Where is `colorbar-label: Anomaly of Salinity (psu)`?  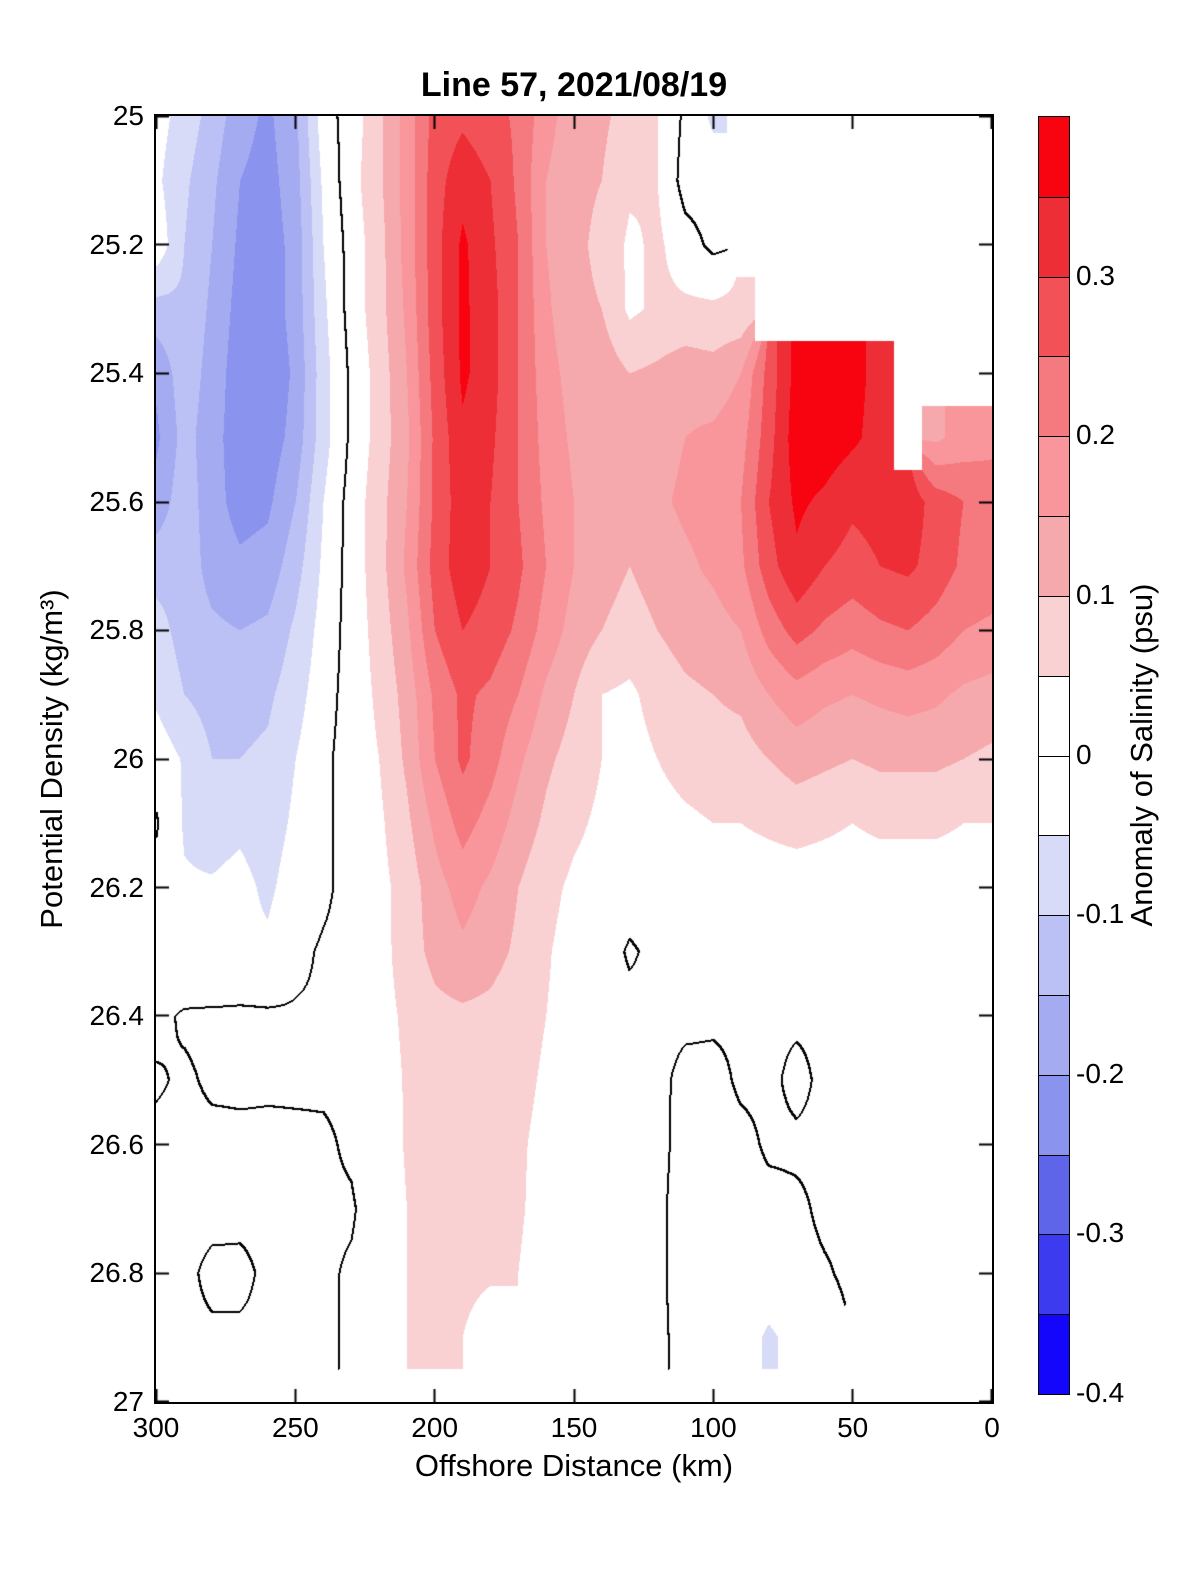
colorbar-label: Anomaly of Salinity (psu) is located at coordinates (1141, 755).